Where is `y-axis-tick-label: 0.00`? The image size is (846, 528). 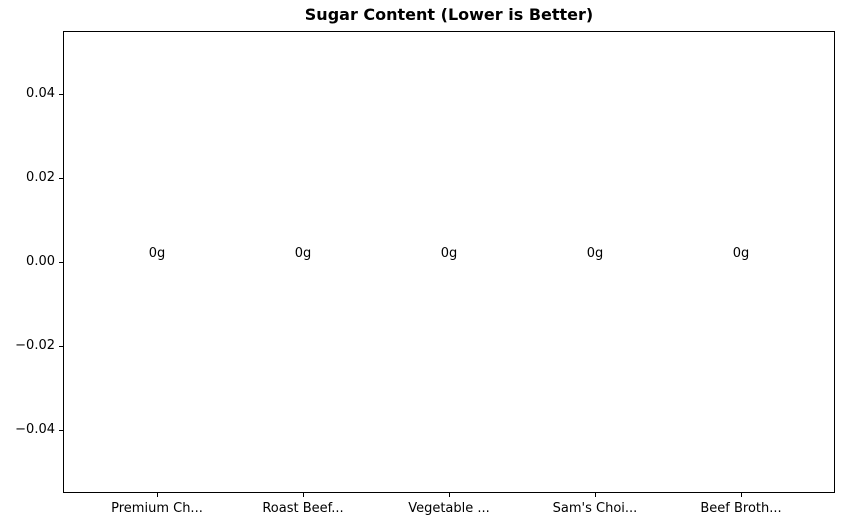 y-axis-tick-label: 0.00 is located at coordinates (40, 261).